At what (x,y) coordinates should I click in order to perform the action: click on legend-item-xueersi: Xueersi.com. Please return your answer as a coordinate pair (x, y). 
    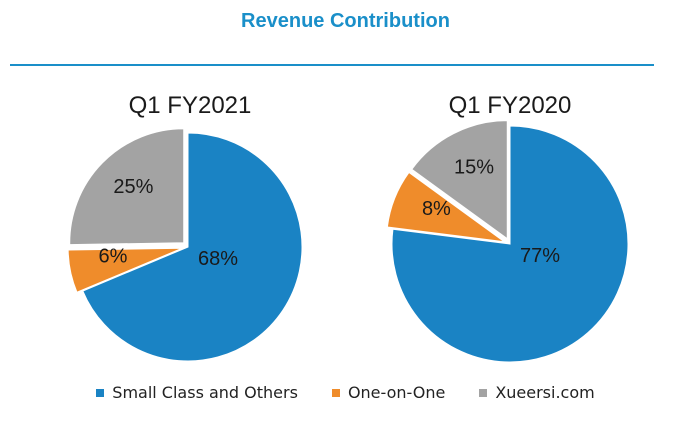
    Looking at the image, I should click on (537, 392).